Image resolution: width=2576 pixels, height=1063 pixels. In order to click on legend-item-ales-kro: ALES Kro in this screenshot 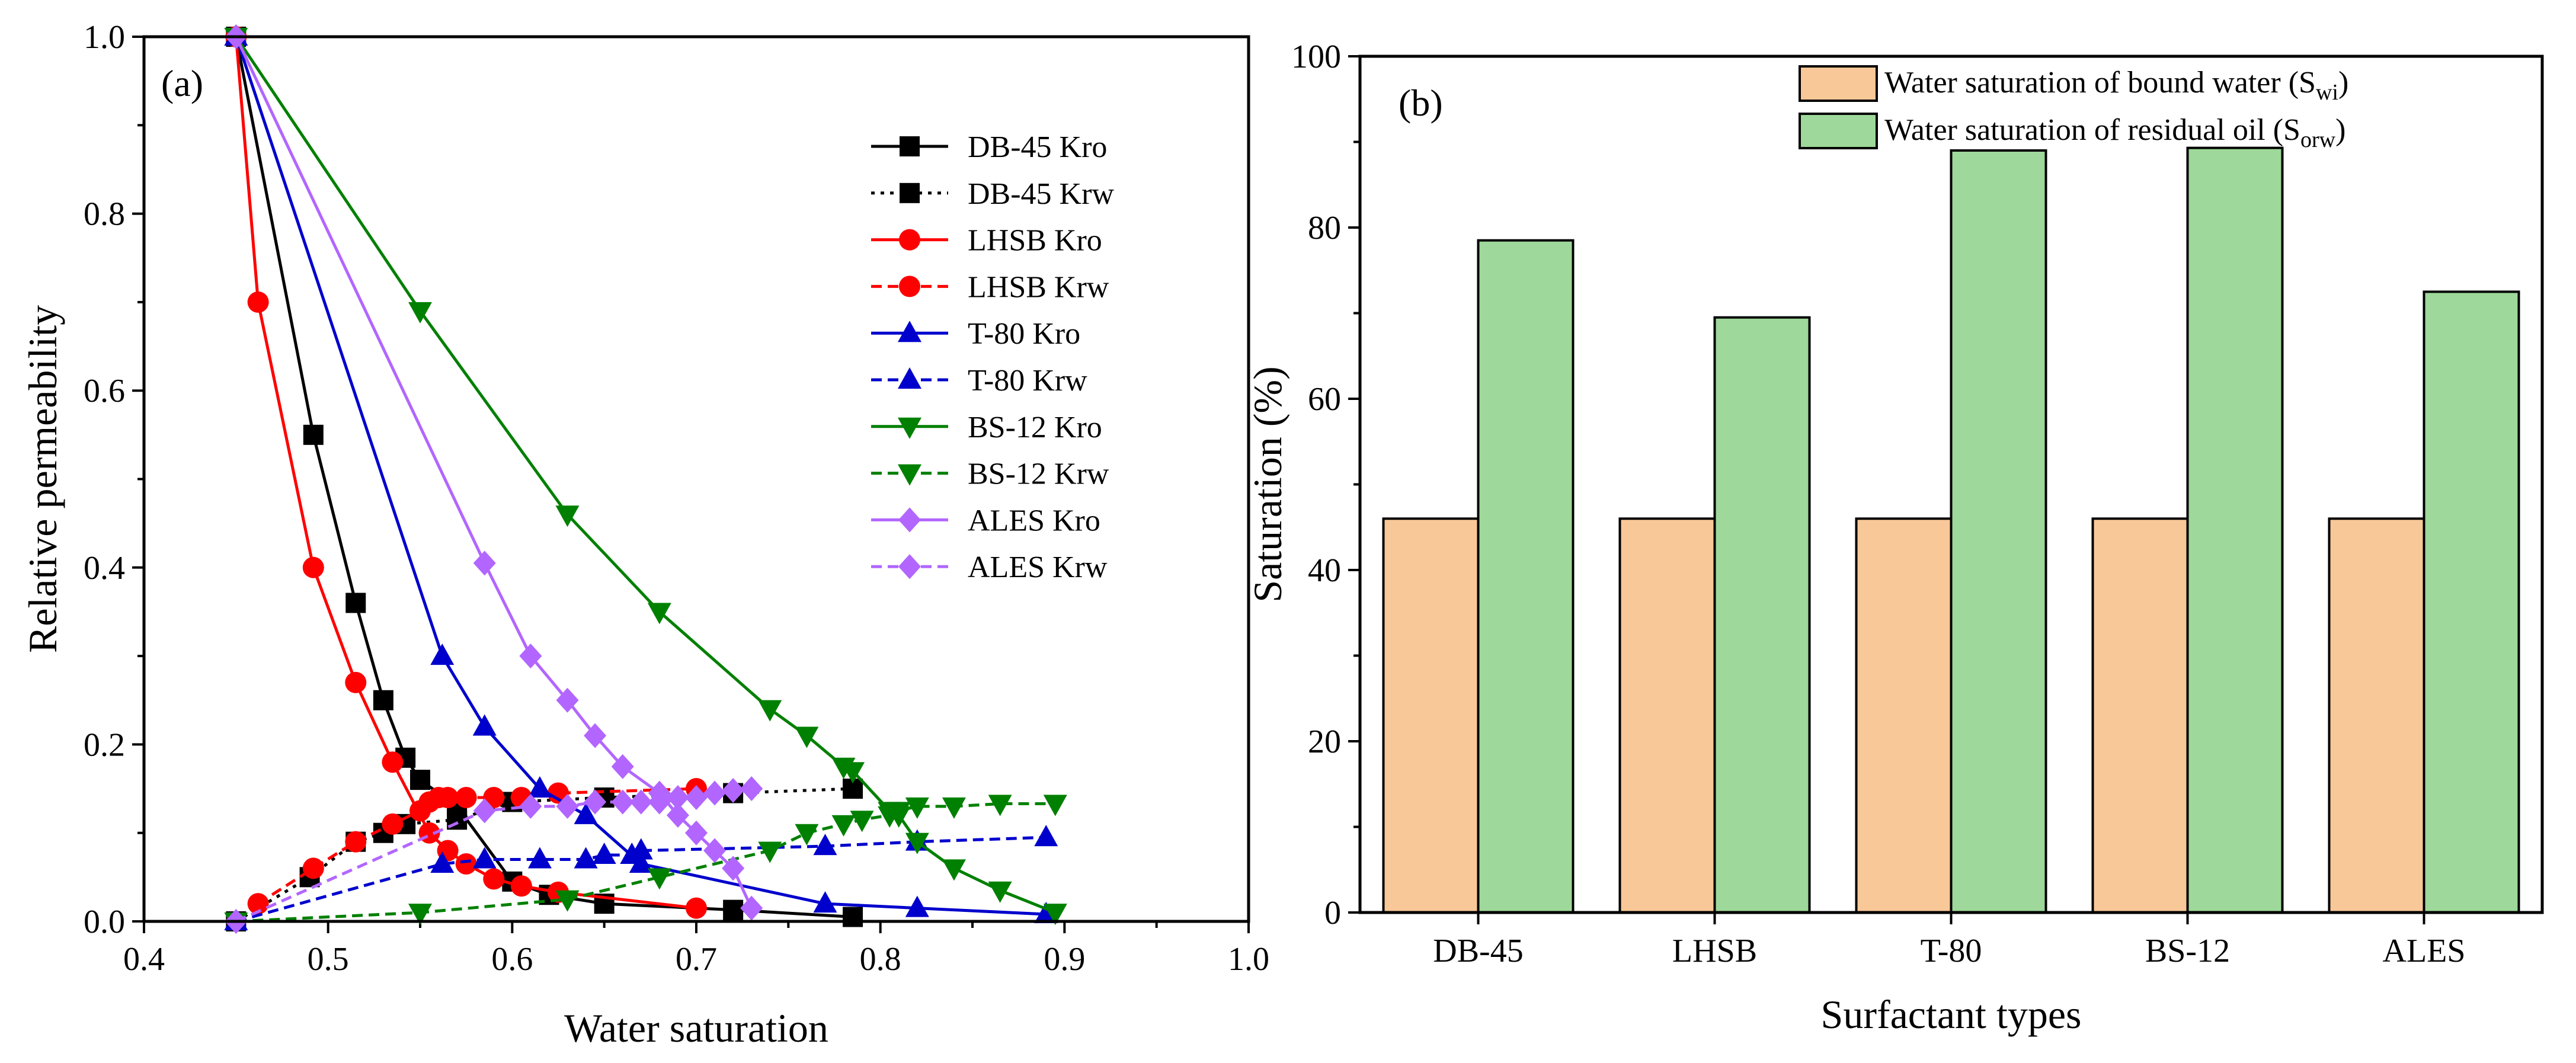, I will do `click(985, 520)`.